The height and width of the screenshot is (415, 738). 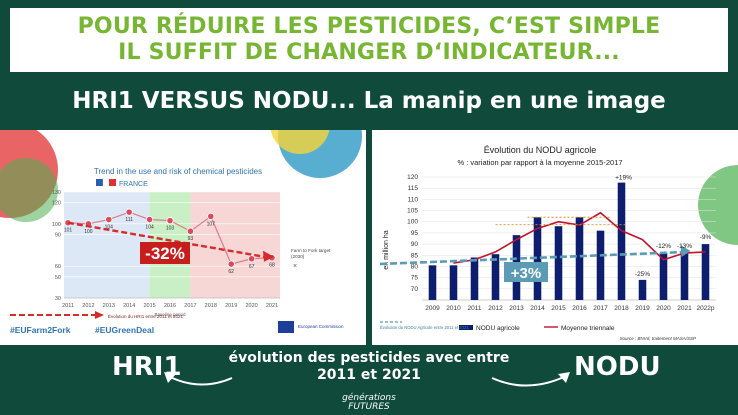 I want to click on decor-yellow-circle, so click(x=300, y=142).